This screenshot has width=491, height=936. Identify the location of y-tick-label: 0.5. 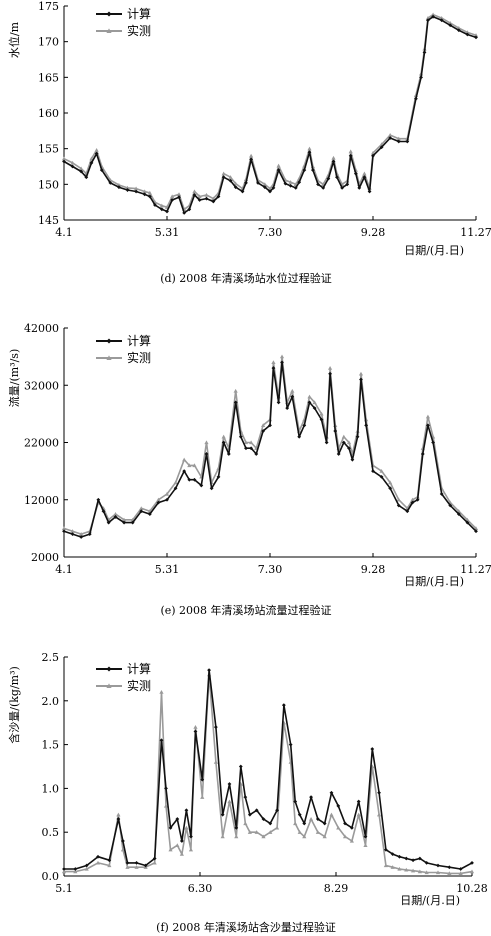
(51, 832).